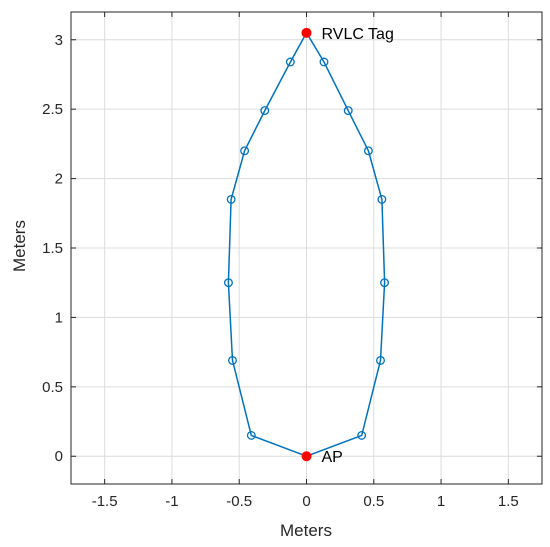 The image size is (550, 547). What do you see at coordinates (306, 501) in the screenshot?
I see `x-tick-label: 0` at bounding box center [306, 501].